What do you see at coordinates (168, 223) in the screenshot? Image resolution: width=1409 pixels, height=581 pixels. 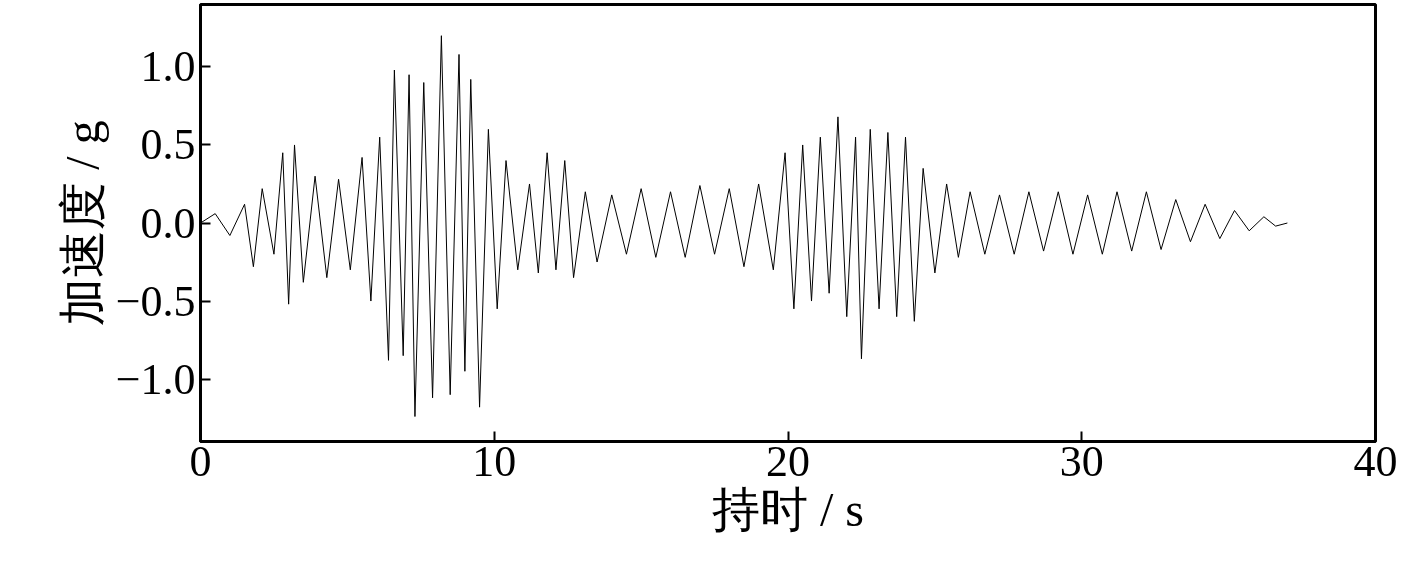 I see `y-tick-label: 0.0` at bounding box center [168, 223].